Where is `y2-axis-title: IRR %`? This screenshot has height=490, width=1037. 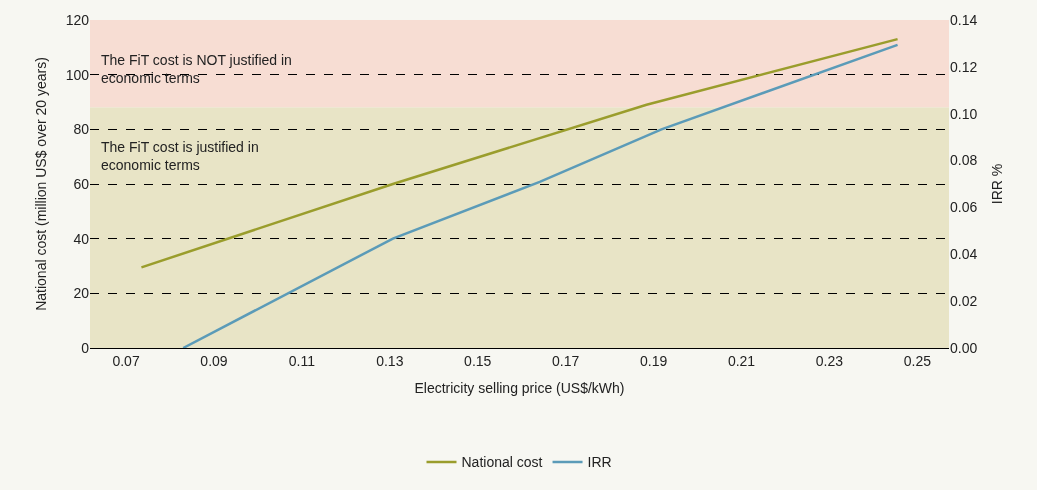
y2-axis-title: IRR % is located at coordinates (996, 184).